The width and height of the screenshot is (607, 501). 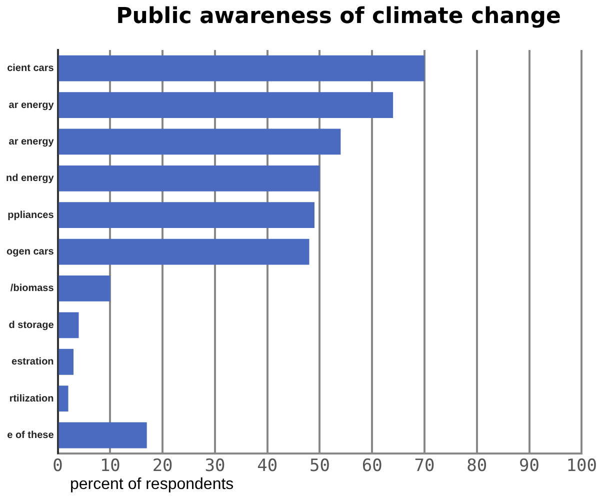 What do you see at coordinates (57, 466) in the screenshot?
I see `x-tick-label: 0` at bounding box center [57, 466].